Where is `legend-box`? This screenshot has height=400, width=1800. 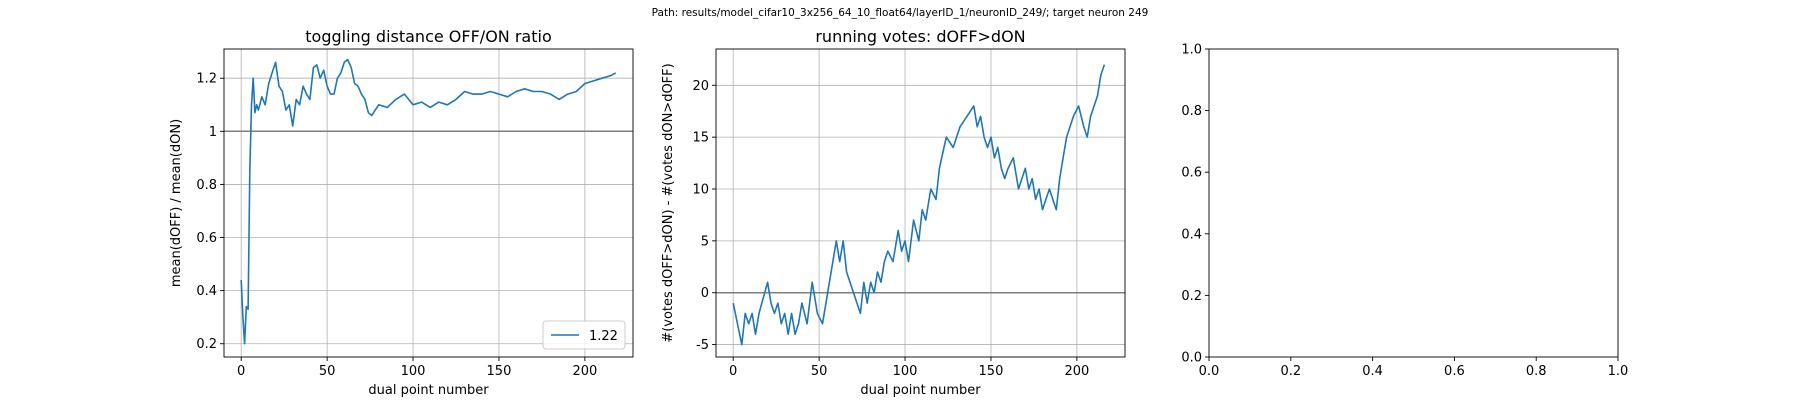
legend-box is located at coordinates (584, 335).